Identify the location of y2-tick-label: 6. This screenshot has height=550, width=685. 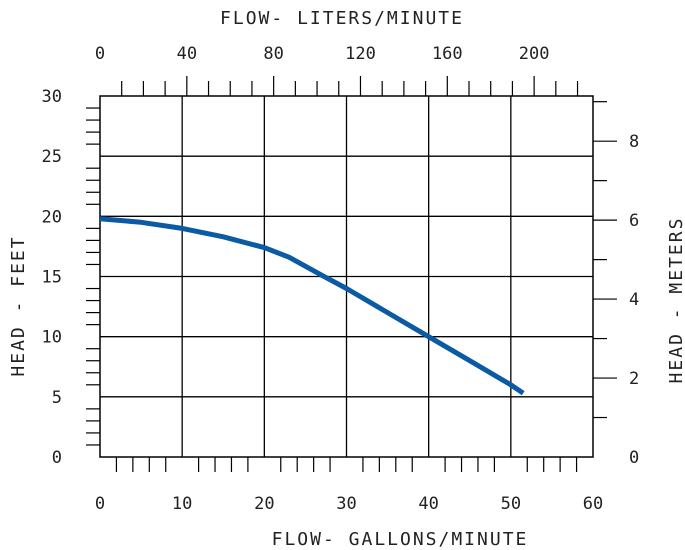
(634, 221).